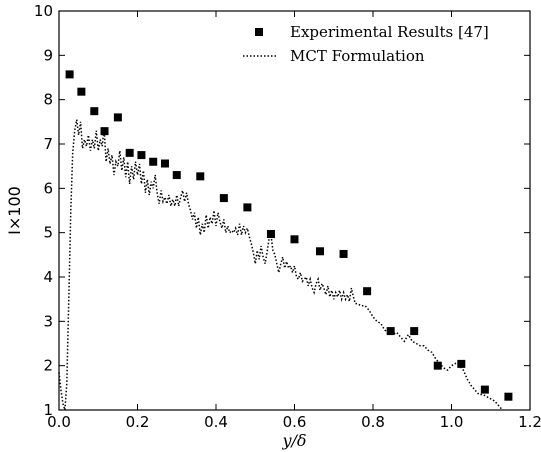 This screenshot has height=452, width=541. I want to click on y-tick-label: 3, so click(48, 321).